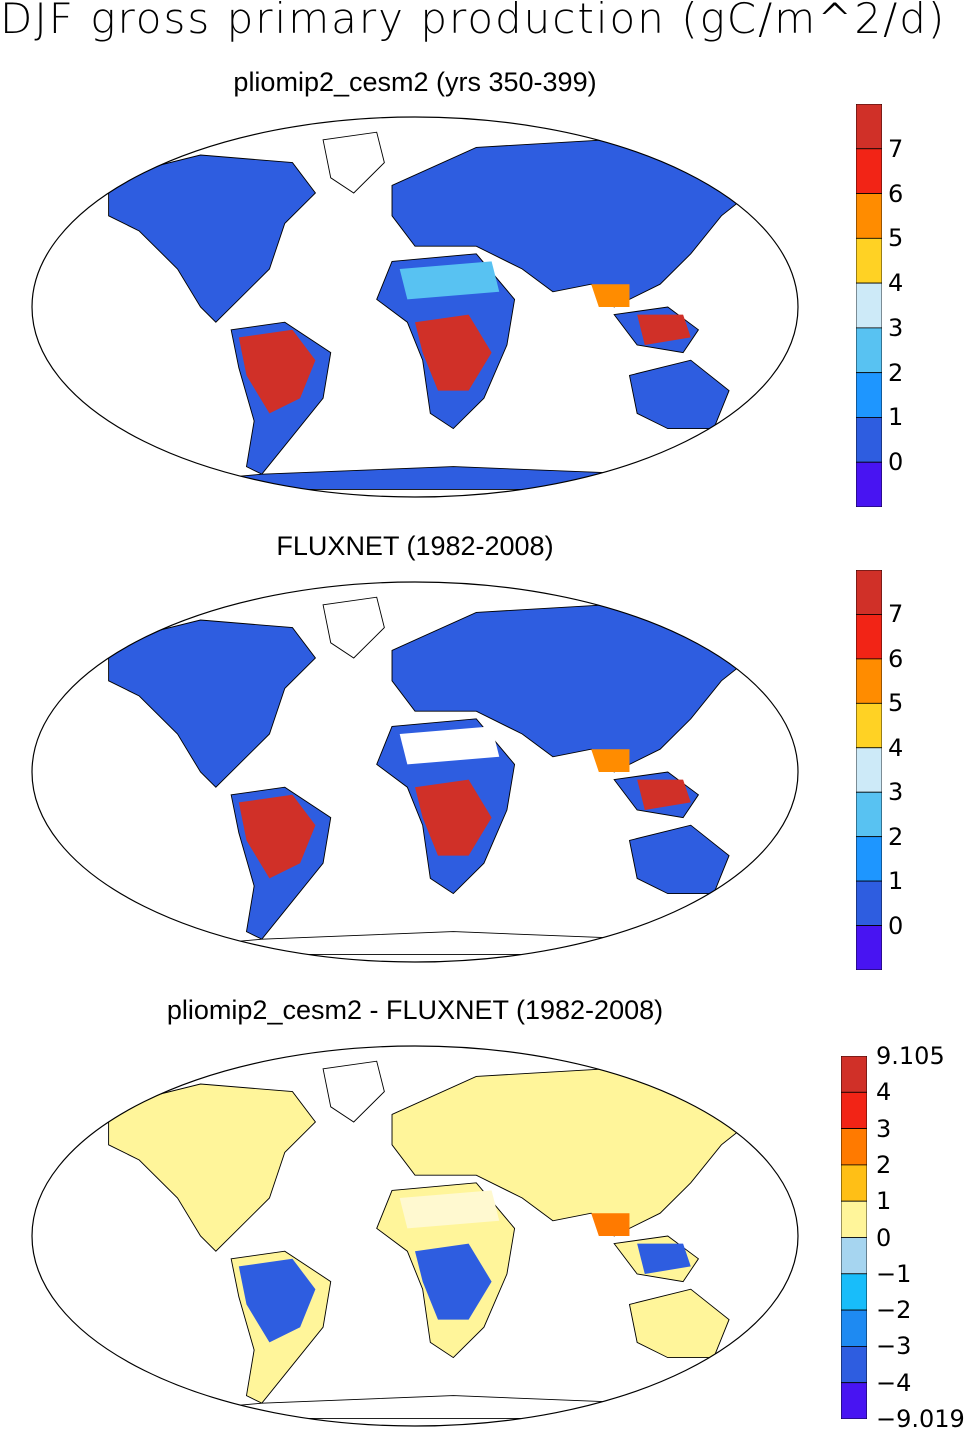  Describe the element at coordinates (415, 82) in the screenshot. I see `panel-title: pliomip2_cesm2 (yrs 350-399)` at that location.